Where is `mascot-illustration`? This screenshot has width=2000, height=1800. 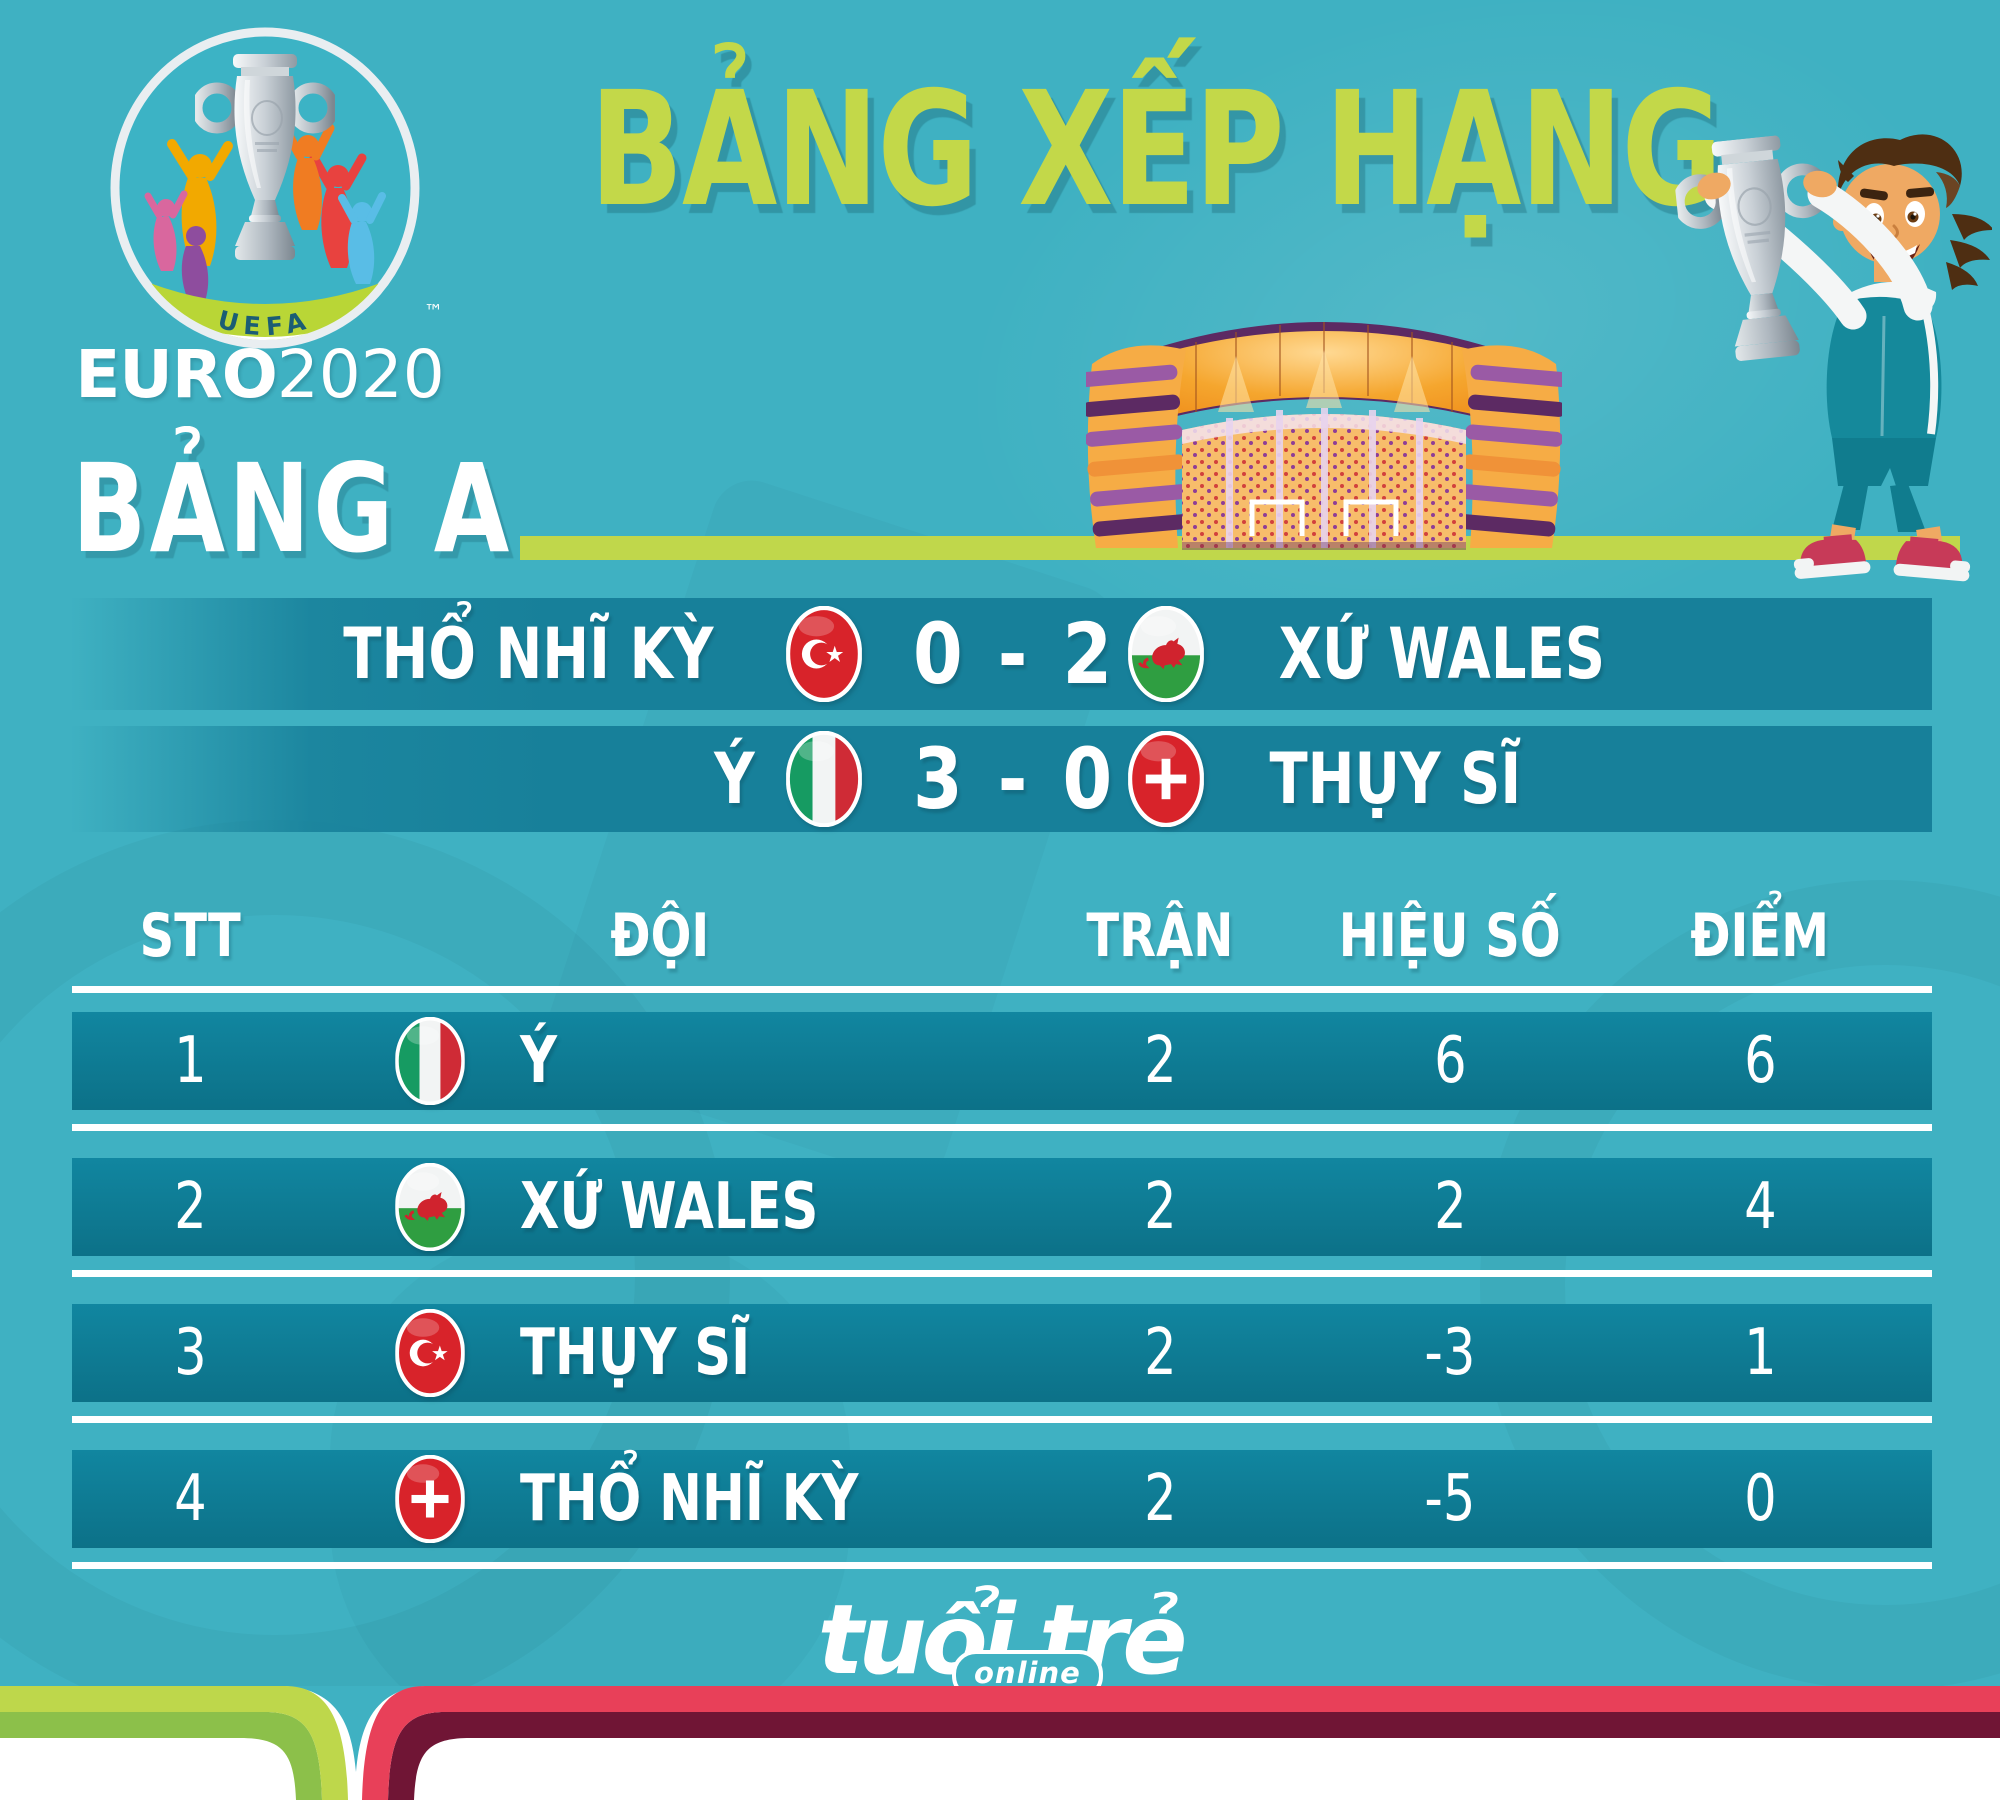 mascot-illustration is located at coordinates (1830, 323).